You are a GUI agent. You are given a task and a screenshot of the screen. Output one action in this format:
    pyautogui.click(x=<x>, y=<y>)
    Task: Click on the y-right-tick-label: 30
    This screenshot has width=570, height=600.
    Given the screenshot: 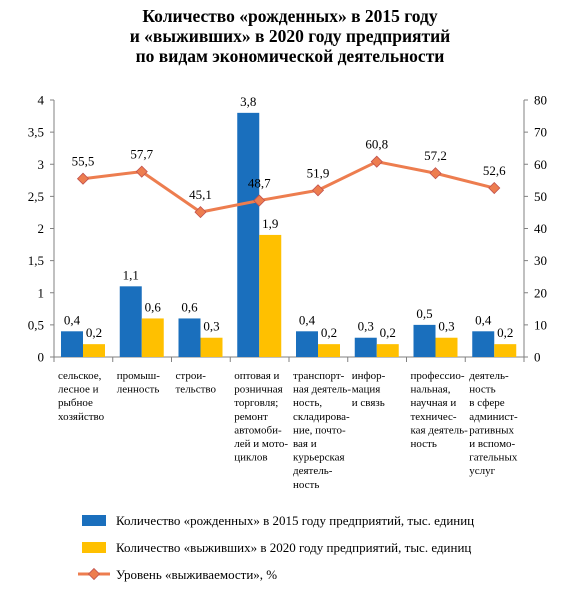 What is the action you would take?
    pyautogui.click(x=540, y=260)
    